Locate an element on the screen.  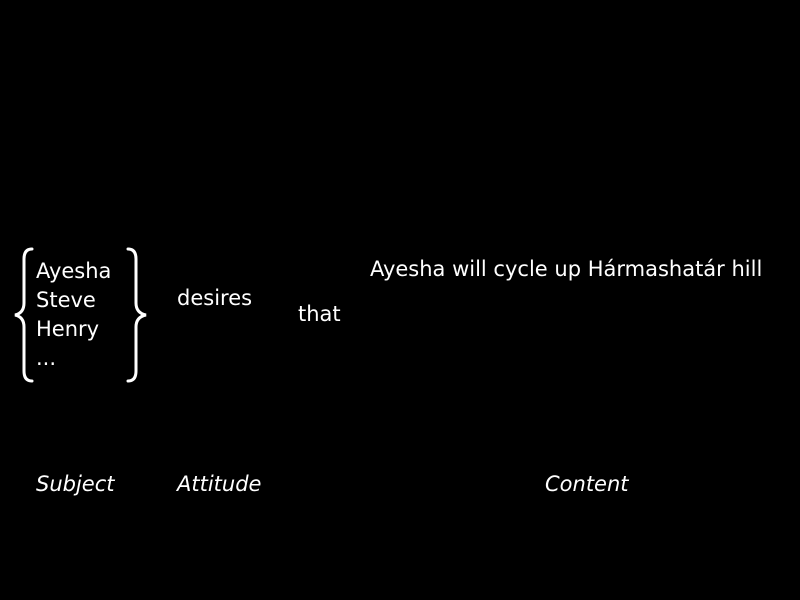
connector-word: that is located at coordinates (319, 314).